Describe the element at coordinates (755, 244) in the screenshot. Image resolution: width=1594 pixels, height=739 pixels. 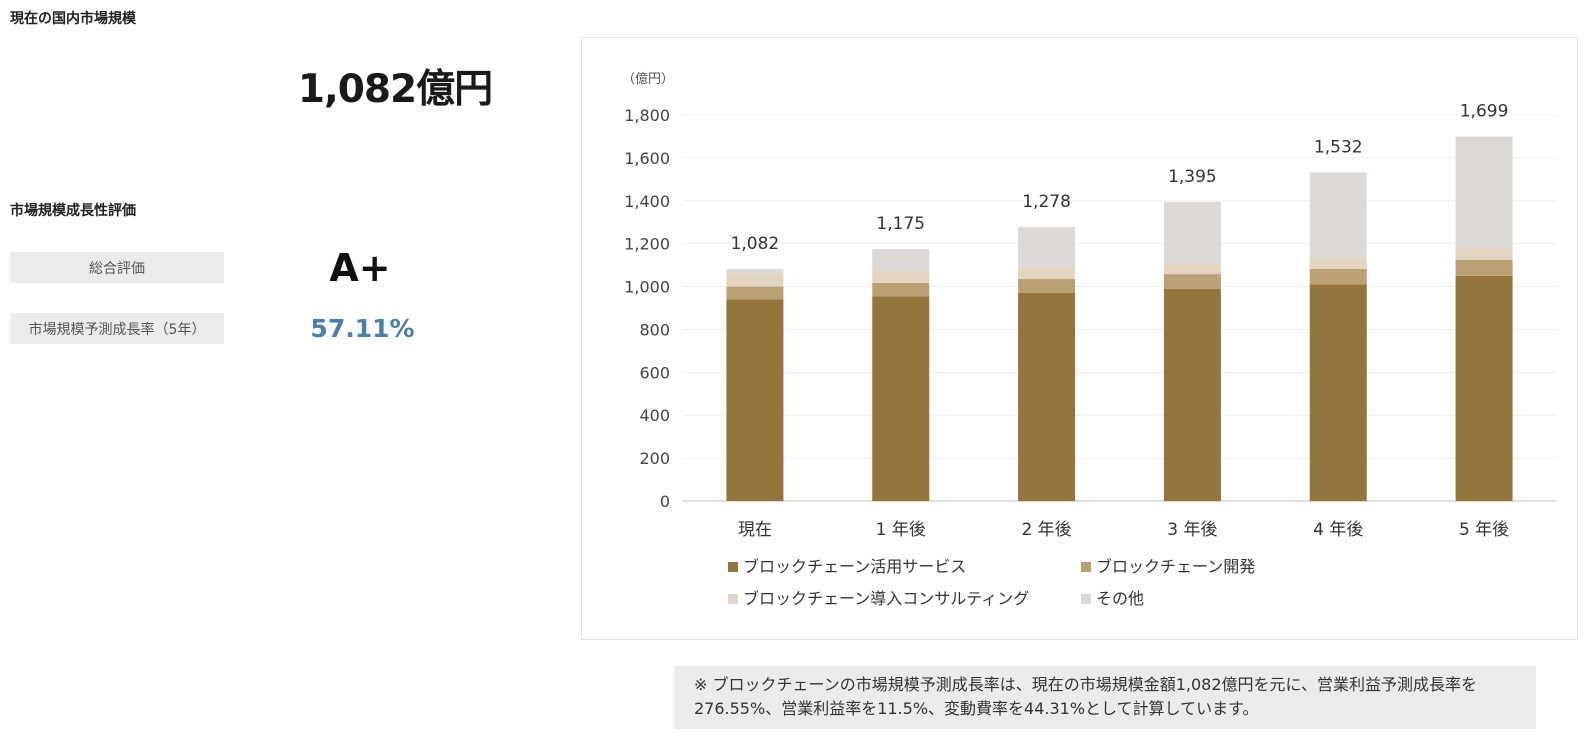
I see `total-data-label: 1,082` at that location.